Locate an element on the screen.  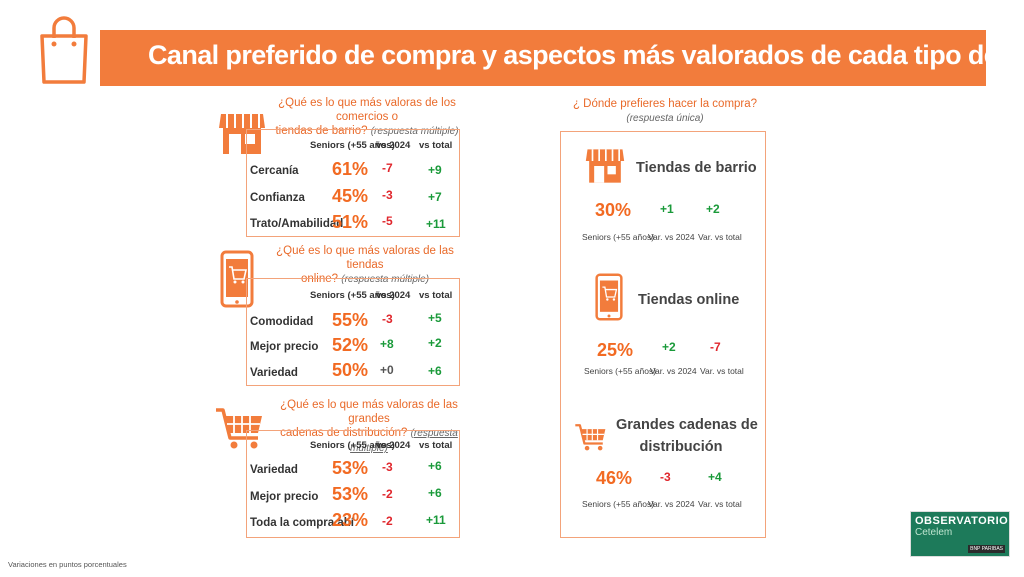
row-value: 55% is located at coordinates (350, 320).